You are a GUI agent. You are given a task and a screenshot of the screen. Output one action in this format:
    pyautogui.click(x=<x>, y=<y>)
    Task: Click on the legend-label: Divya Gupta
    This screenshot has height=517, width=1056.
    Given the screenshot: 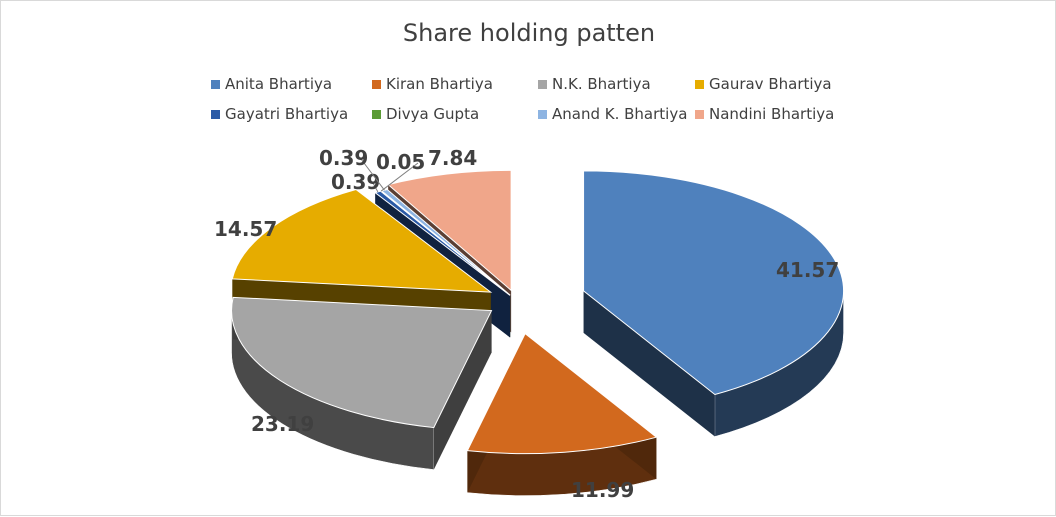 What is the action you would take?
    pyautogui.click(x=433, y=114)
    